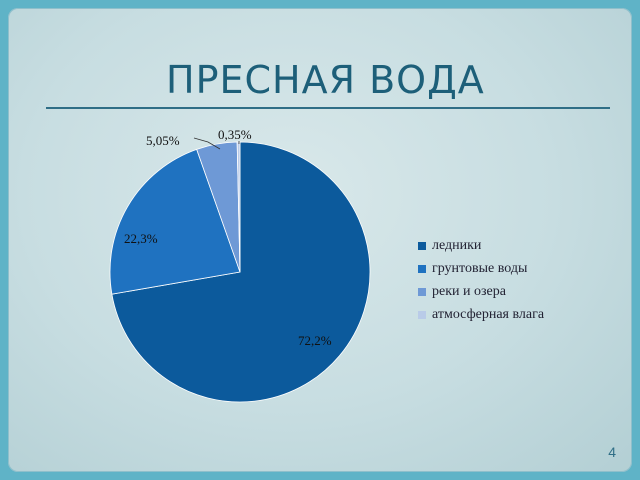 The height and width of the screenshot is (480, 640). I want to click on title-divider, so click(328, 108).